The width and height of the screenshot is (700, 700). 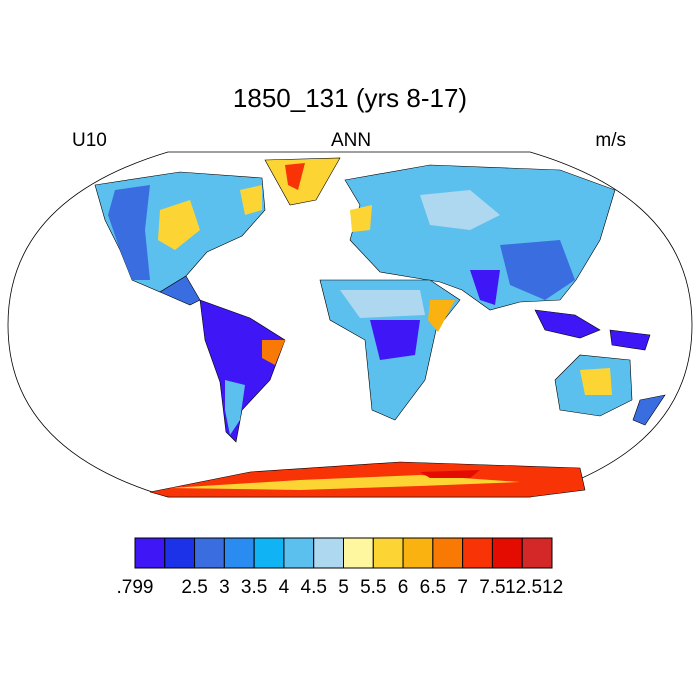 I want to click on indonesia, so click(x=567, y=324).